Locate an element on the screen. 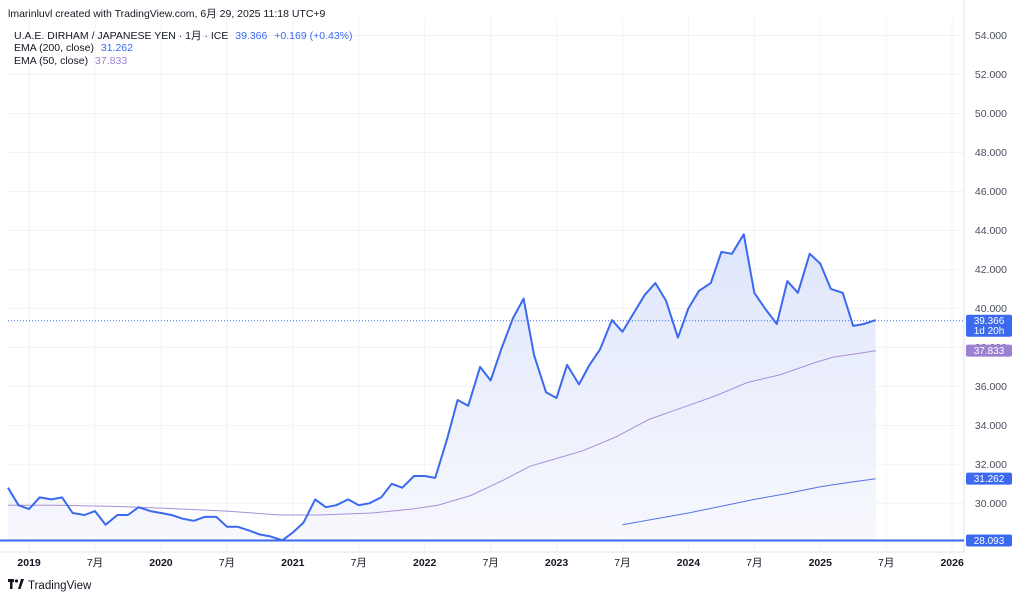 The width and height of the screenshot is (1024, 600). ema200-label: EMA (200, close) is located at coordinates (54, 48).